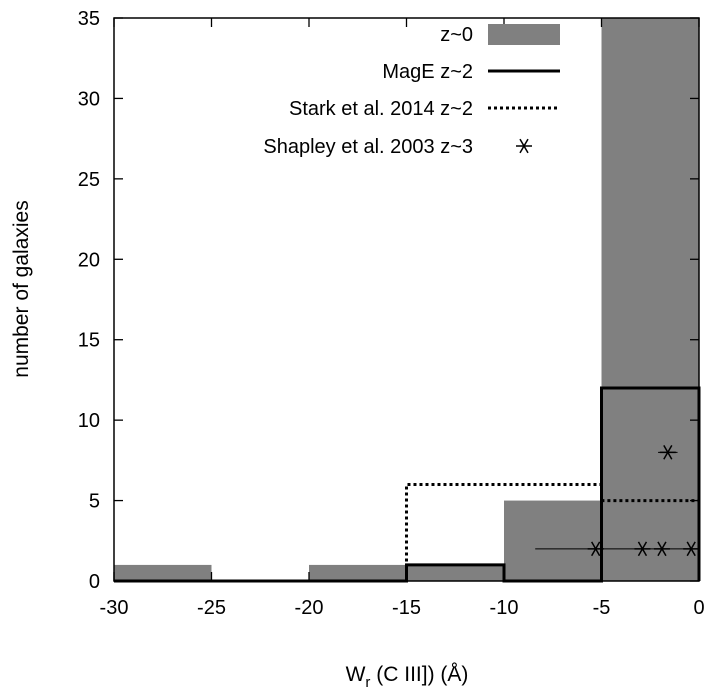  I want to click on x-axis-title-subscript: r, so click(367, 682).